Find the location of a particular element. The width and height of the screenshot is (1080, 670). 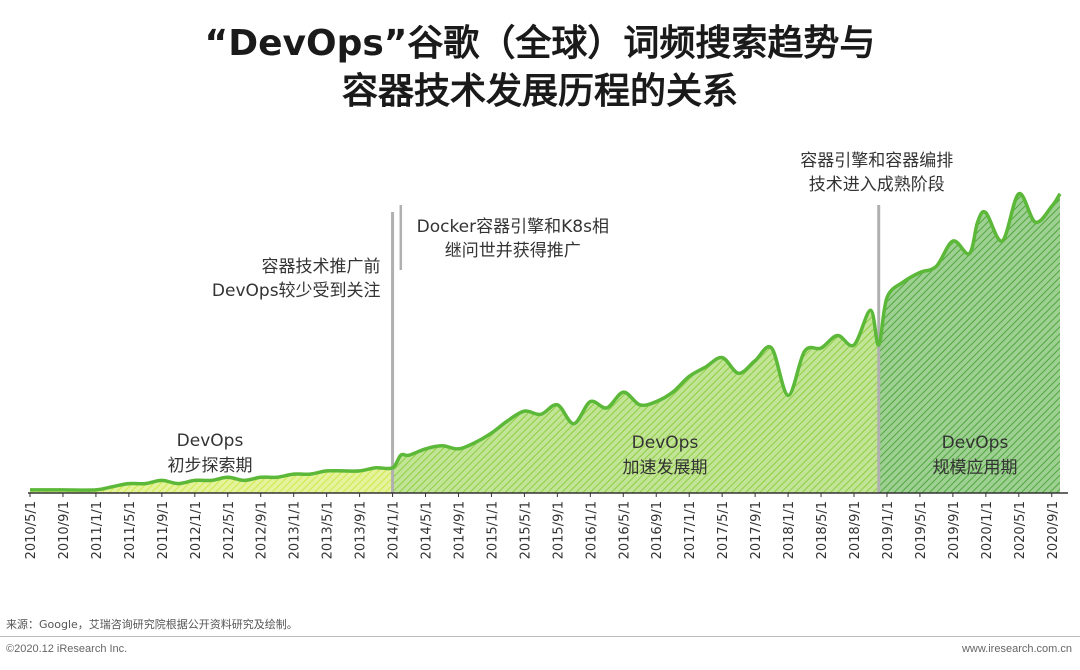

x-tick-label: 2011/5/1 is located at coordinates (130, 530).